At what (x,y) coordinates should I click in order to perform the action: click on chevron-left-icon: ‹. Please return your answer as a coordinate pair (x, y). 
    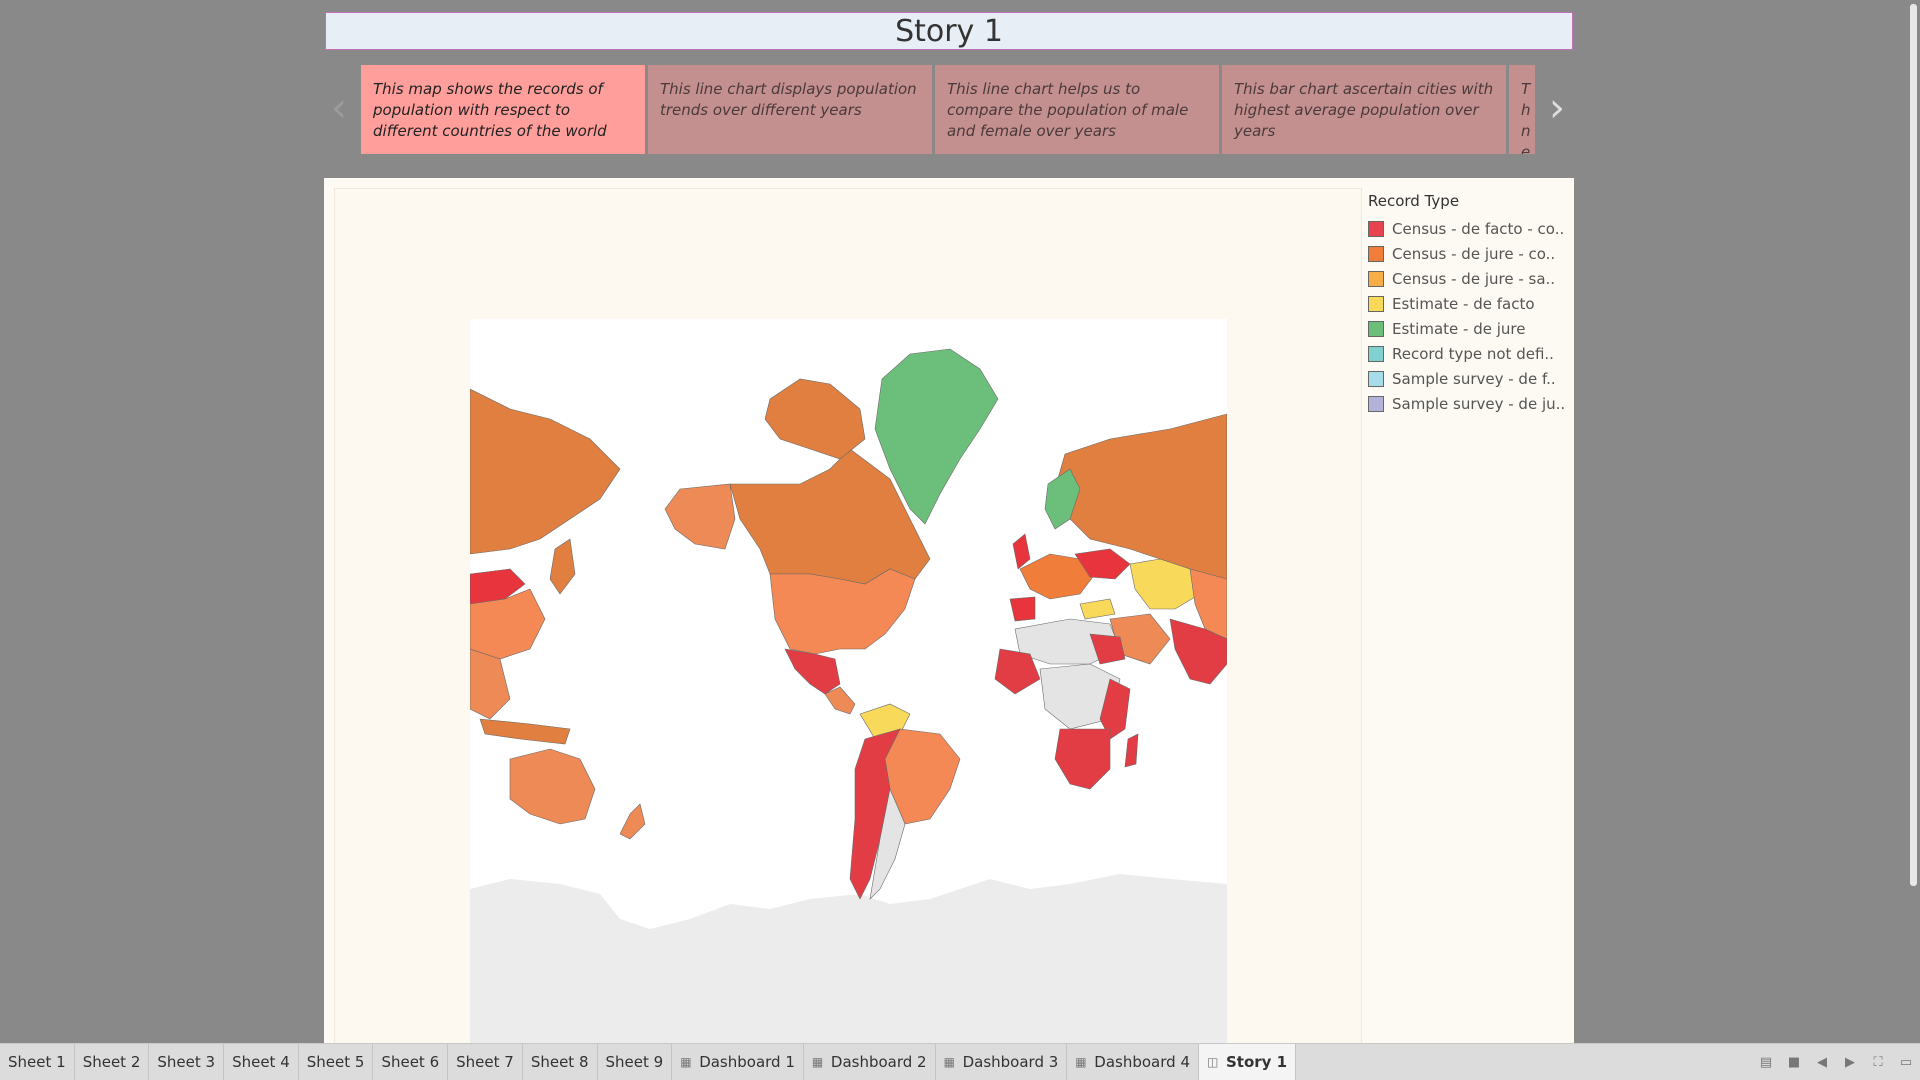
    Looking at the image, I should click on (339, 108).